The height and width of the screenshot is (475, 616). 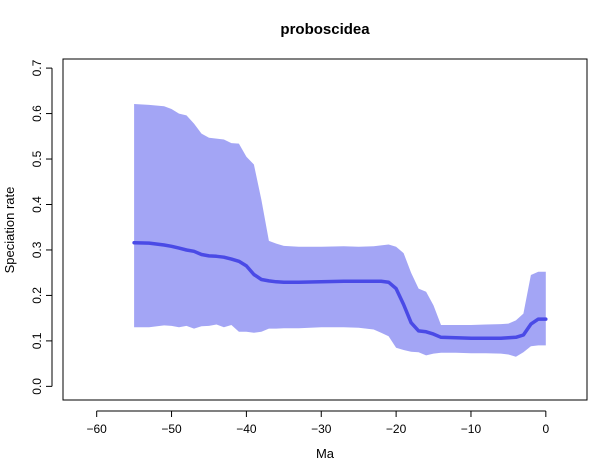 I want to click on y-tick-label: 0.5, so click(x=37, y=158).